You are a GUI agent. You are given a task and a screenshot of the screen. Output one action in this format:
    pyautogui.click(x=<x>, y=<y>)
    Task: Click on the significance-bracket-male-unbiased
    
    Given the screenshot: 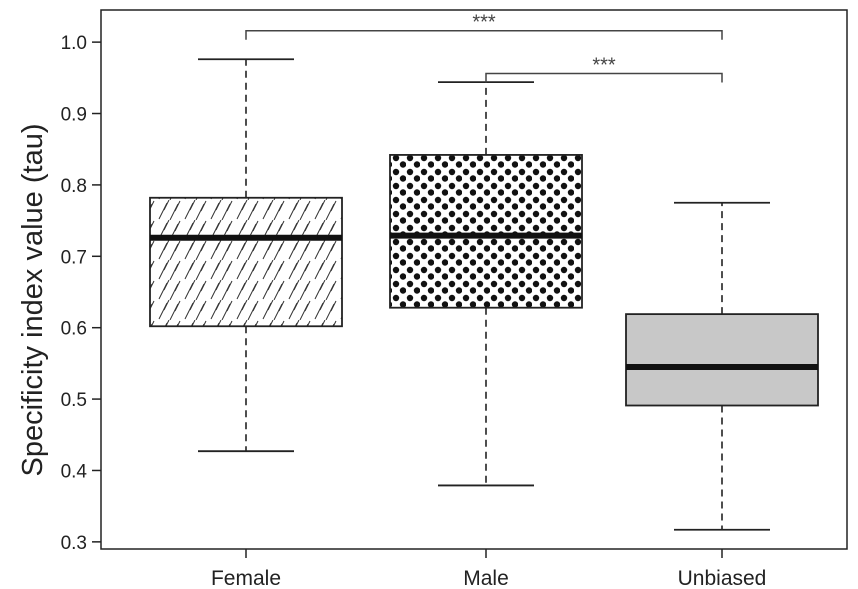 What is the action you would take?
    pyautogui.click(x=604, y=77)
    